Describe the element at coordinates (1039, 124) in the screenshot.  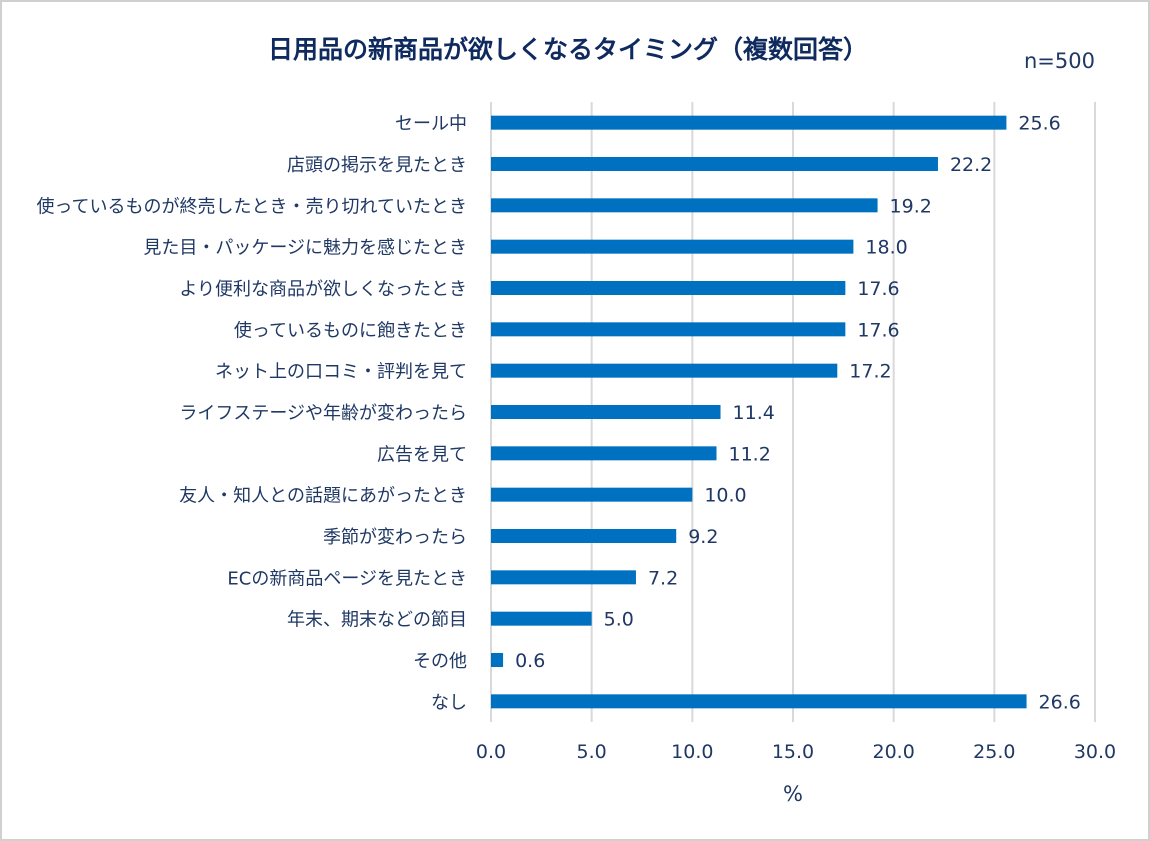
I see `data-label: 25.6` at that location.